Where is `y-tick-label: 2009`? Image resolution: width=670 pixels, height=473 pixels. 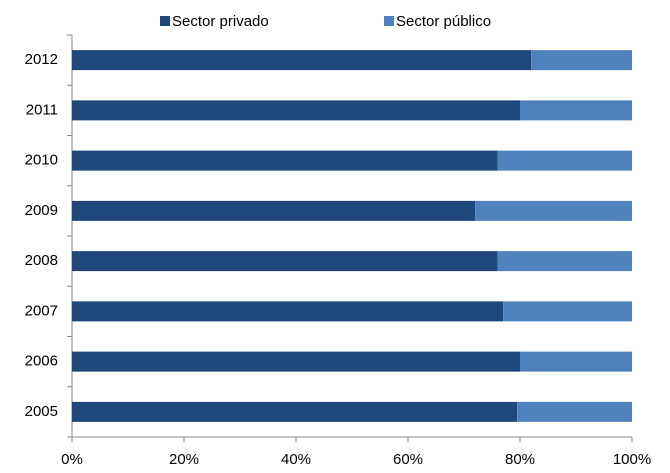 y-tick-label: 2009 is located at coordinates (41, 210).